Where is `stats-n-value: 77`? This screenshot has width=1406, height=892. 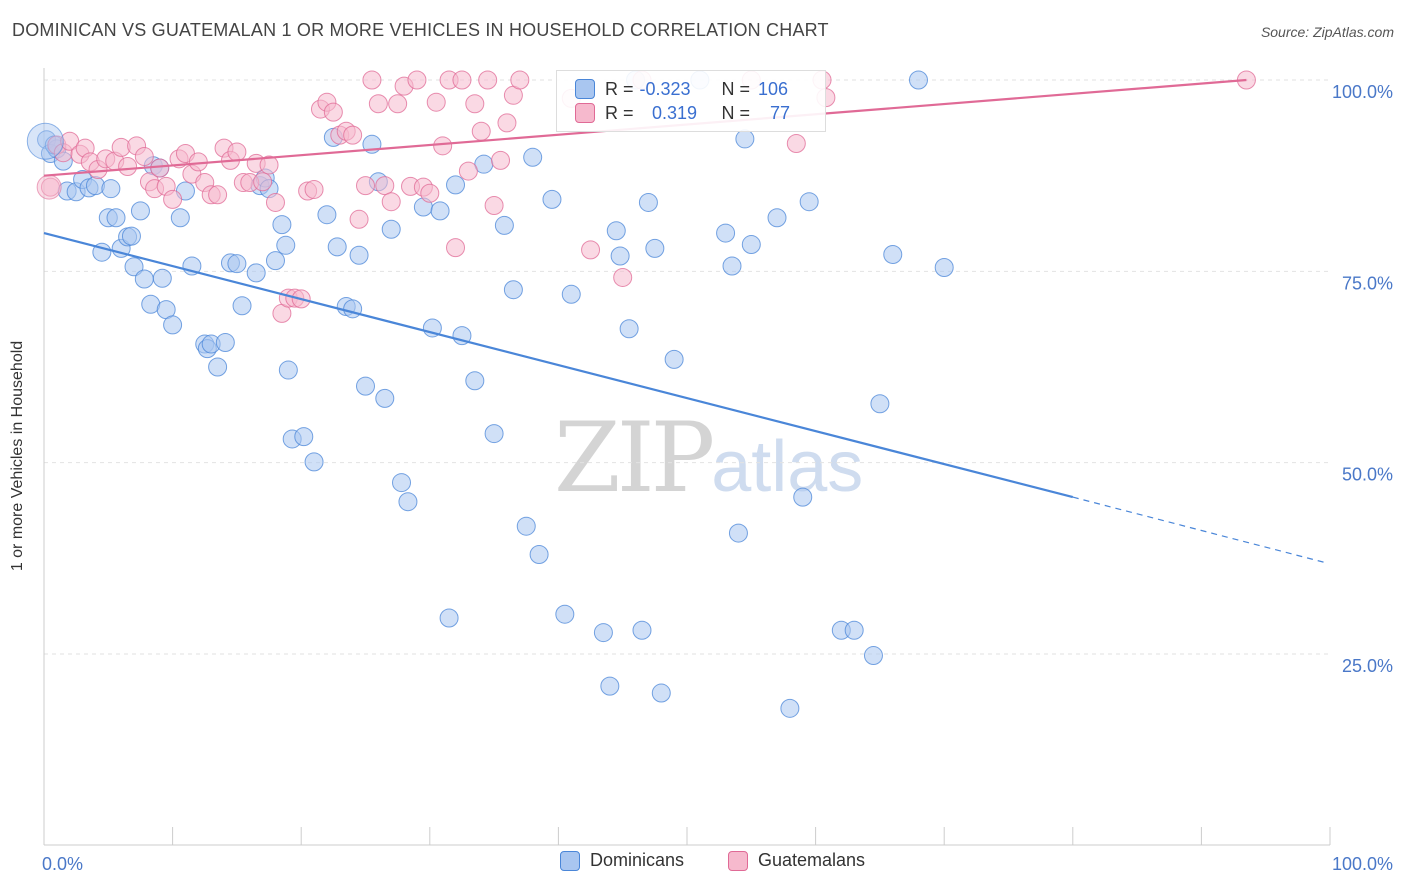
stats-n-value: 77 is located at coordinates (780, 112).